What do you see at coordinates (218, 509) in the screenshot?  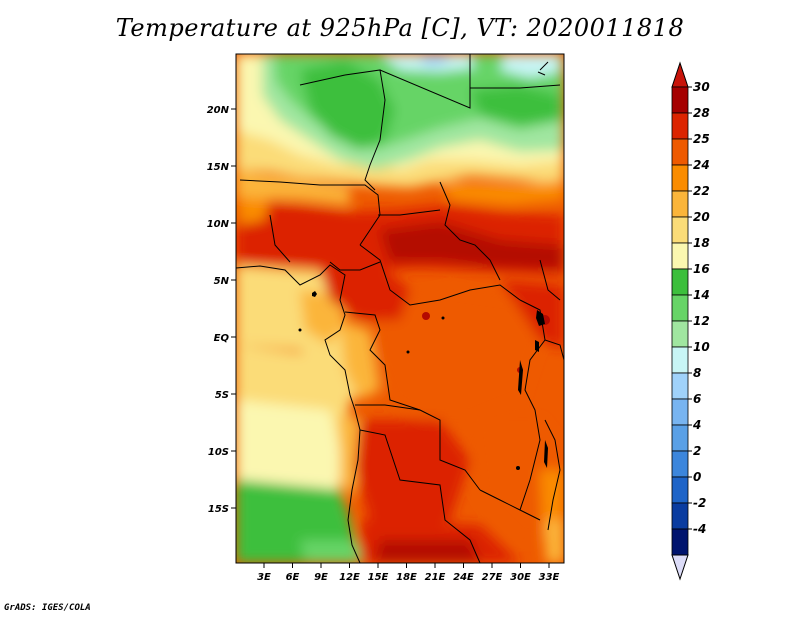 I see `lat-tick-label: 15S` at bounding box center [218, 509].